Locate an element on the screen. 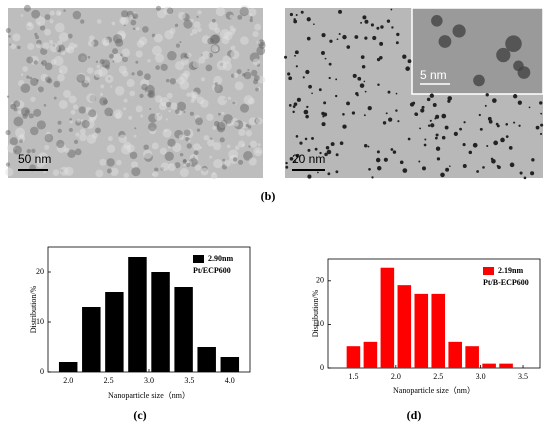  legend-swatch is located at coordinates (488, 271).